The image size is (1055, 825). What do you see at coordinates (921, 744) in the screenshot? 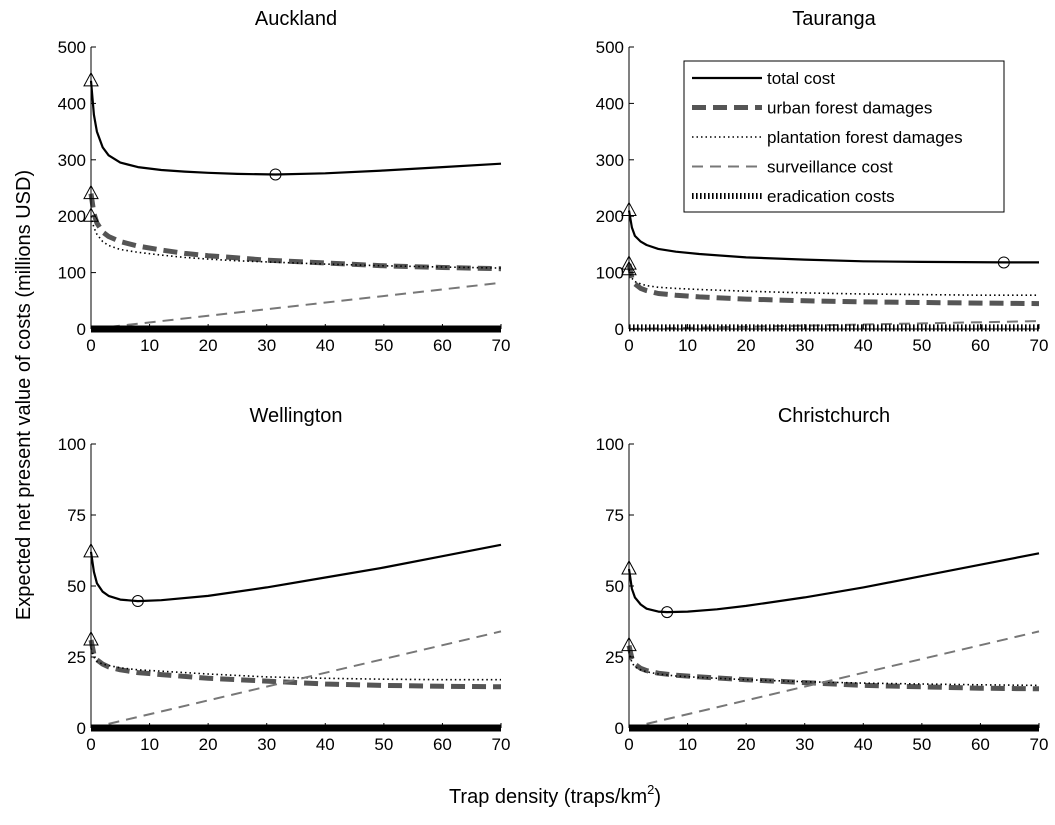
I see `x-tick-label-christchurch-50: 50` at bounding box center [921, 744].